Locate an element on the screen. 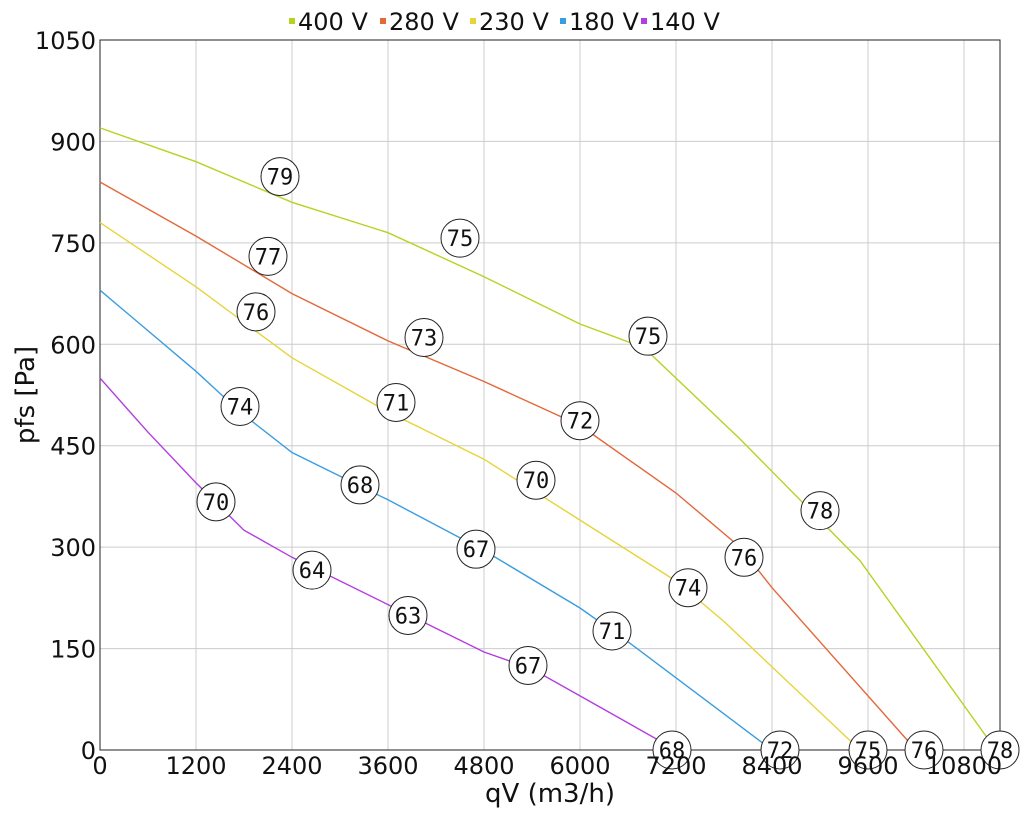 Image resolution: width=1020 pixels, height=820 pixels. legend-item: 400 V is located at coordinates (328, 22).